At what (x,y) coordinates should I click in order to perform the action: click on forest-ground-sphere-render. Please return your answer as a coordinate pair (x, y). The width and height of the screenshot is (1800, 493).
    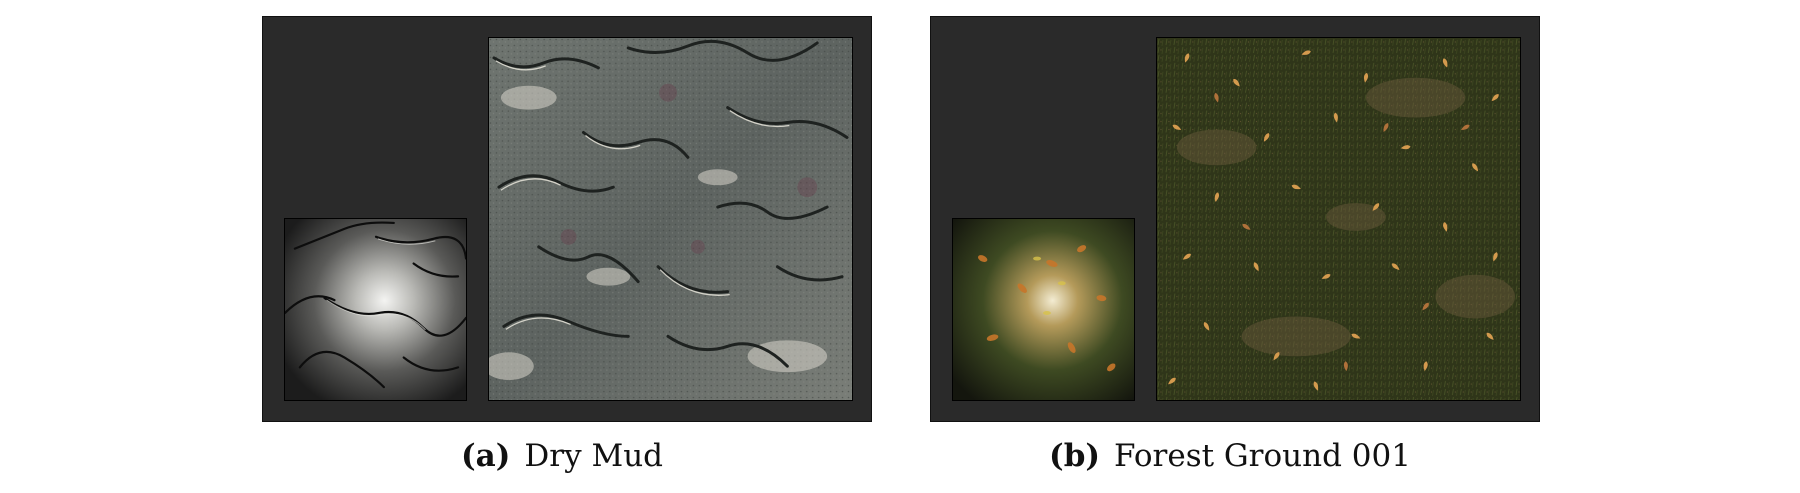
    Looking at the image, I should click on (1043, 309).